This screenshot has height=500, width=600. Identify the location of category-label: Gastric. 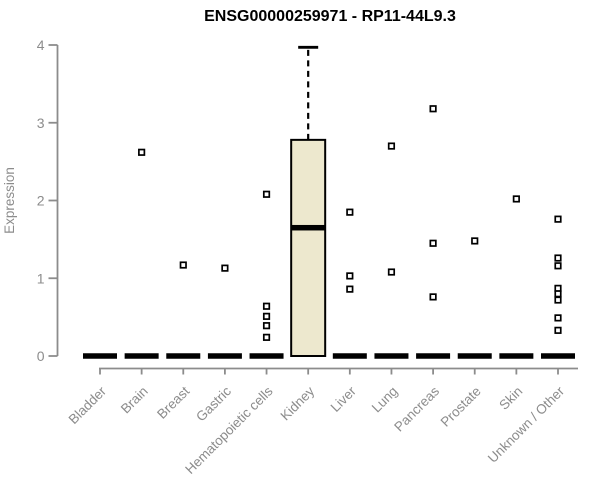
(213, 403).